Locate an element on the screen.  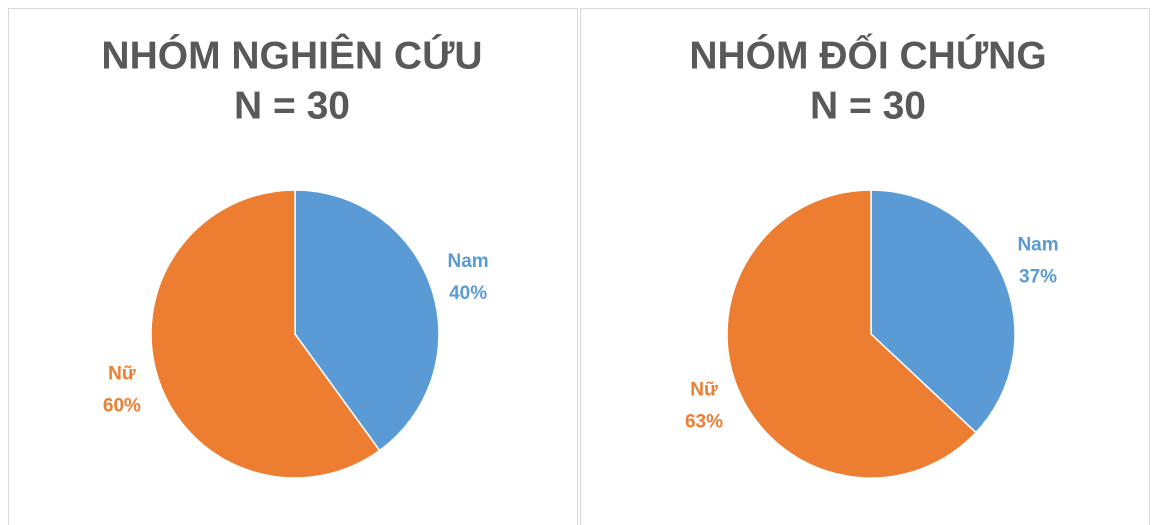
chart-title: NHÓM NGHIÊN CỨU is located at coordinates (291, 55).